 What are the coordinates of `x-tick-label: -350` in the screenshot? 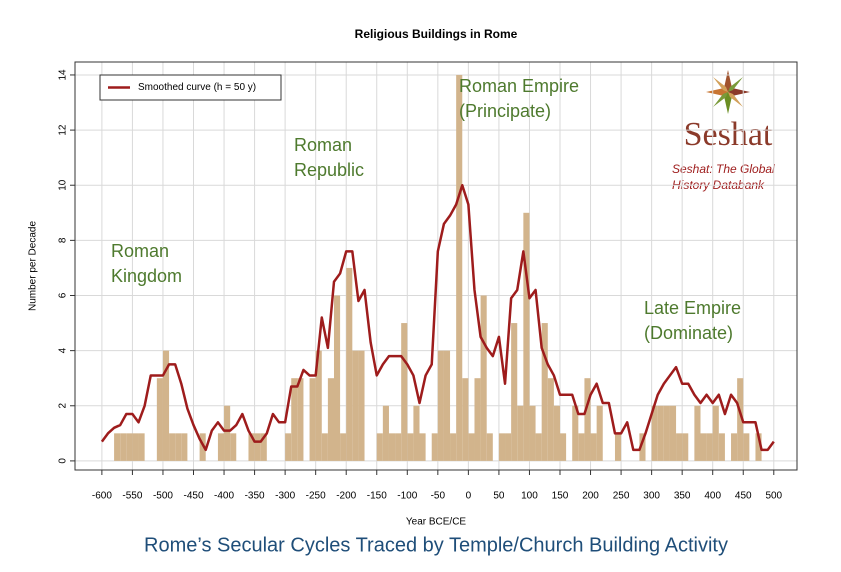 It's located at (255, 496).